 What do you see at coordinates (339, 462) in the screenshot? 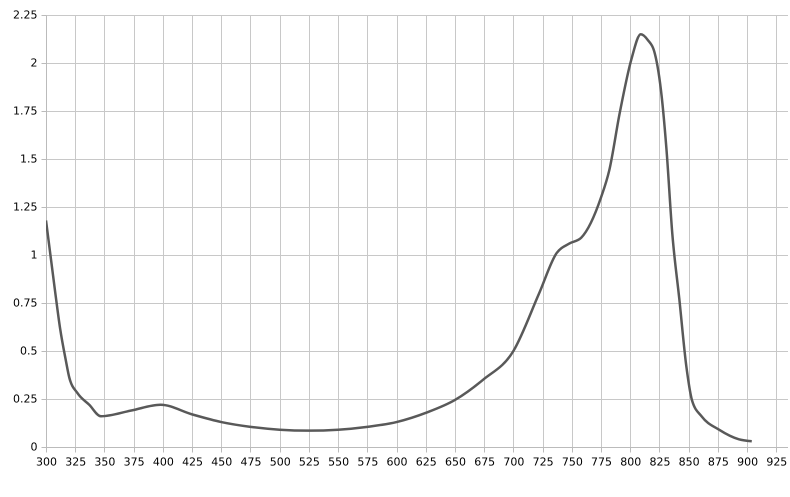
I see `x-tick-label: 550` at bounding box center [339, 462].